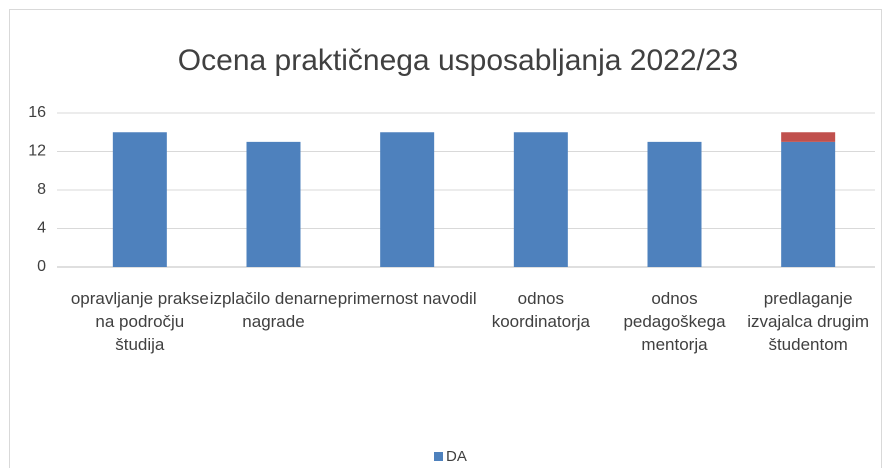 The image size is (892, 468). I want to click on x-tick-label: predlaganje izvajalca drugim študentom, so click(808, 321).